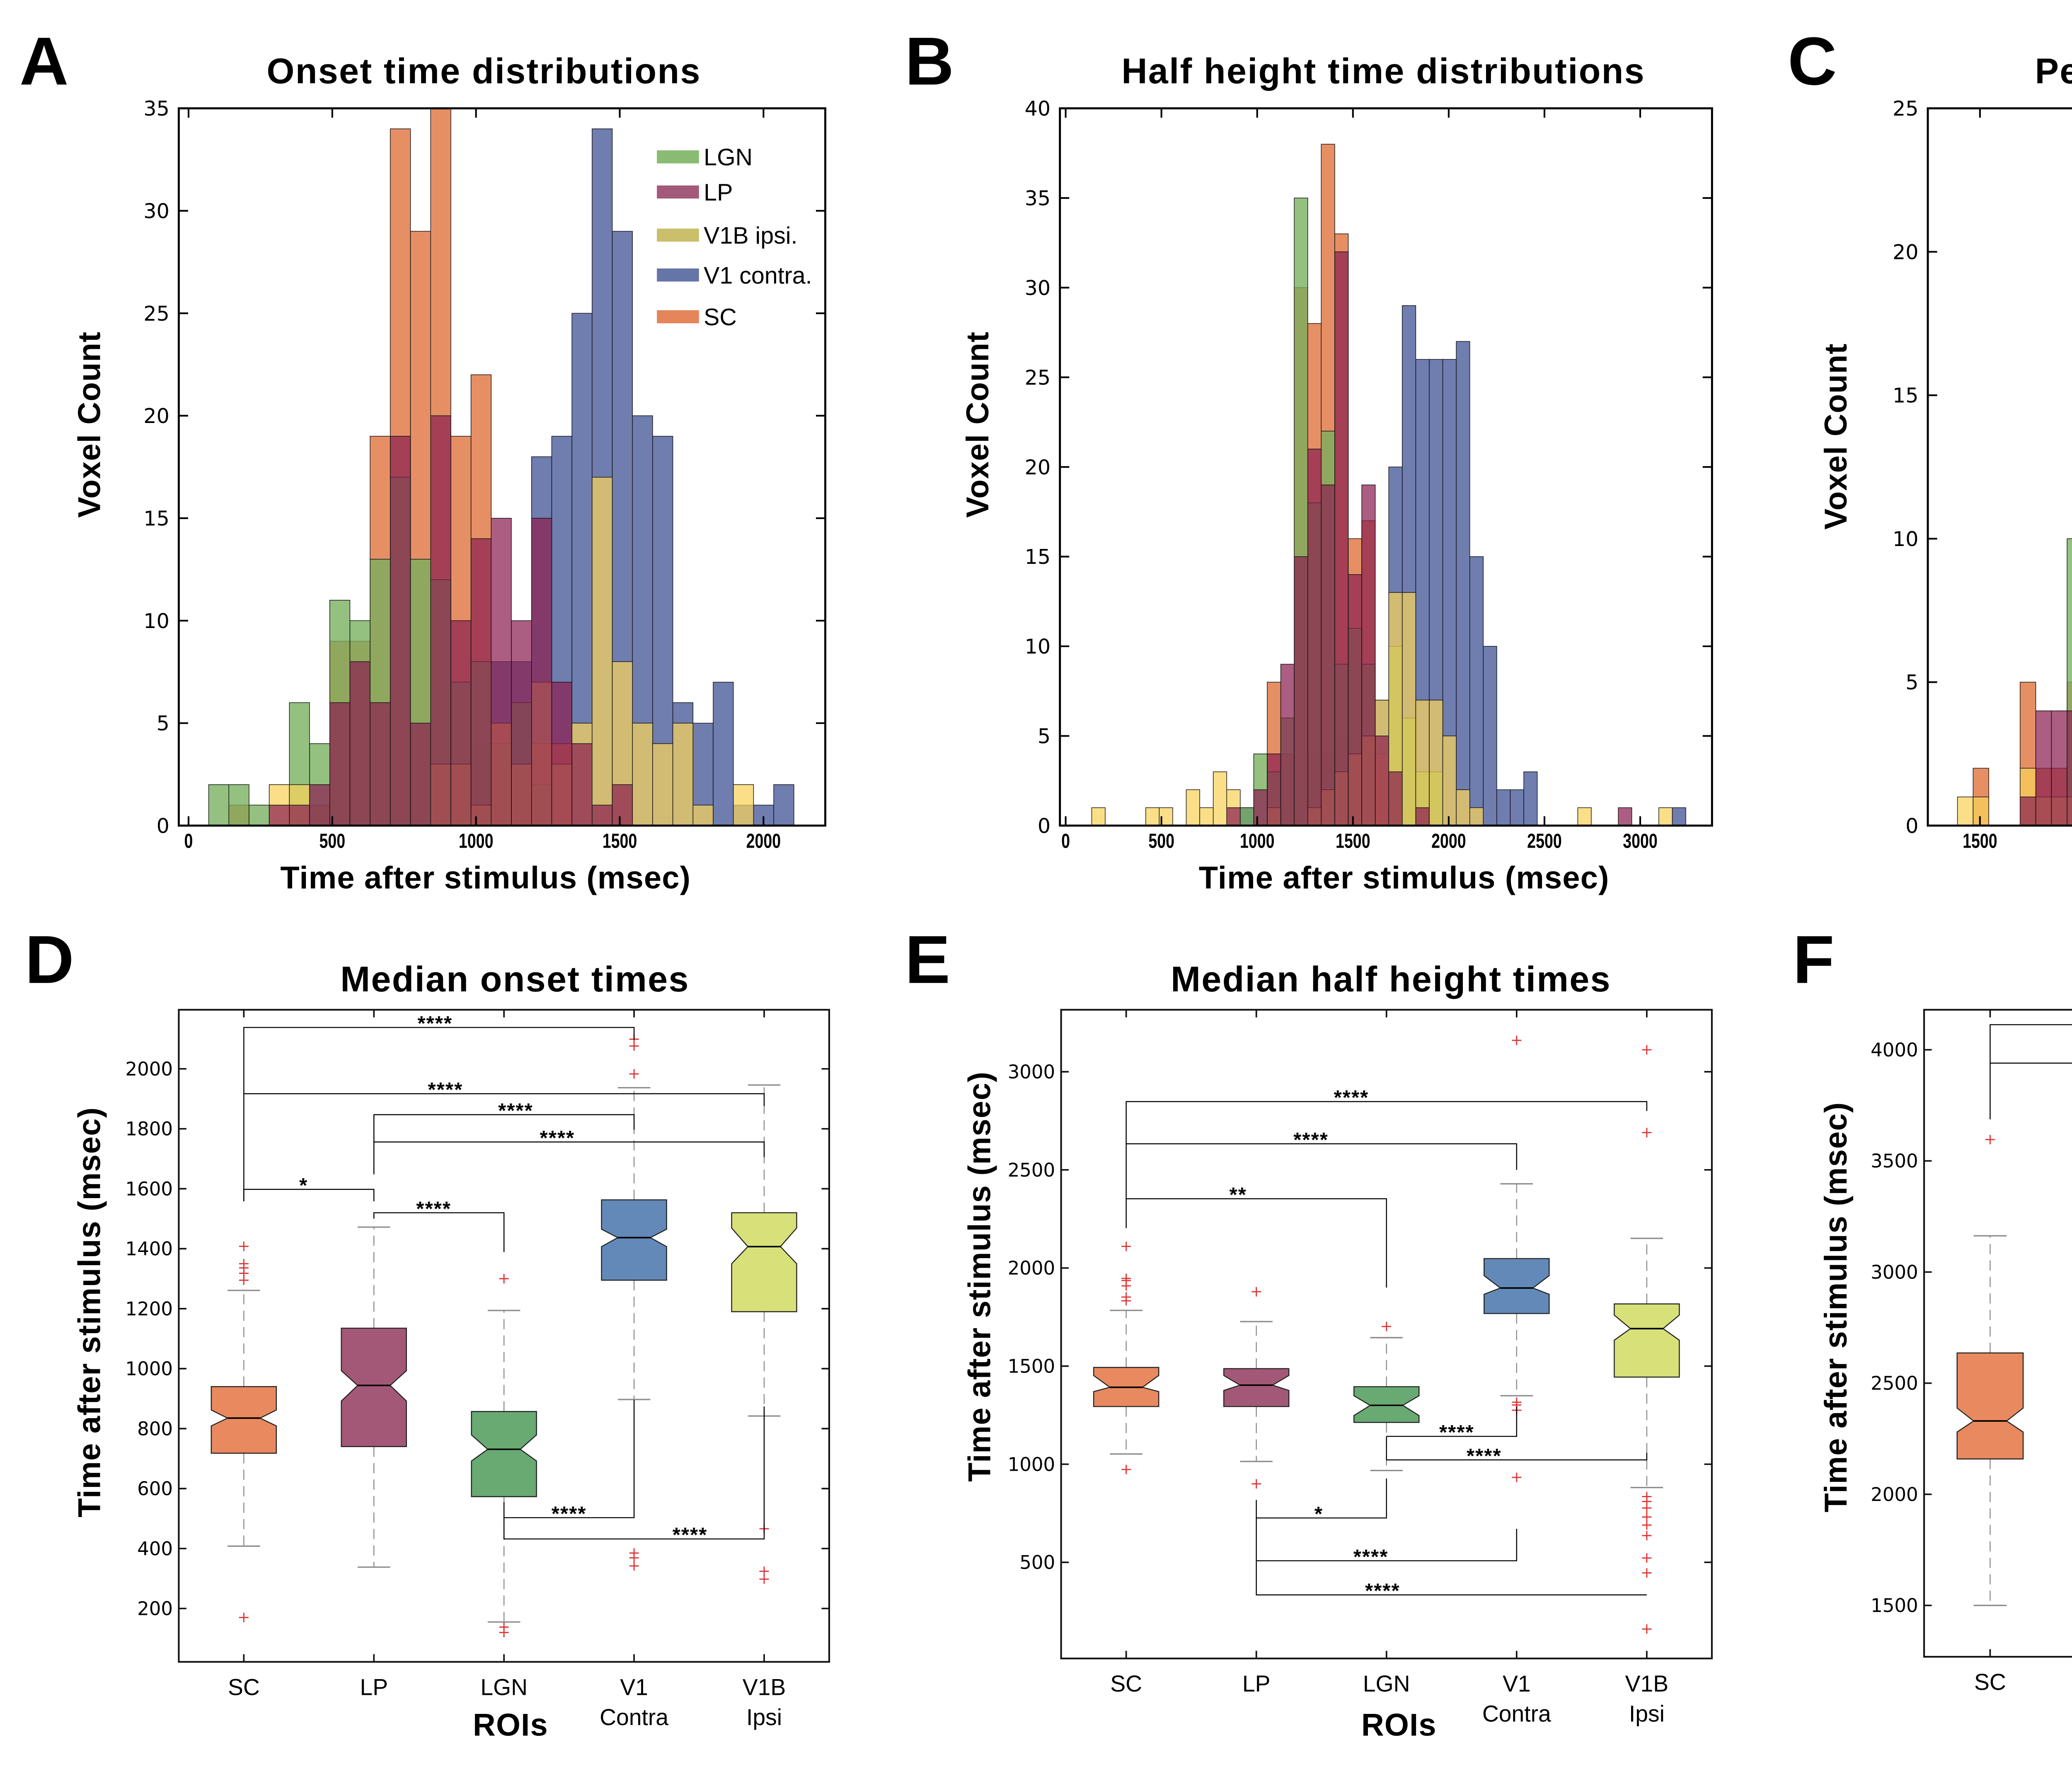 This screenshot has height=1769, width=2072. Describe the element at coordinates (244, 1687) in the screenshot. I see `category-label: SC` at that location.